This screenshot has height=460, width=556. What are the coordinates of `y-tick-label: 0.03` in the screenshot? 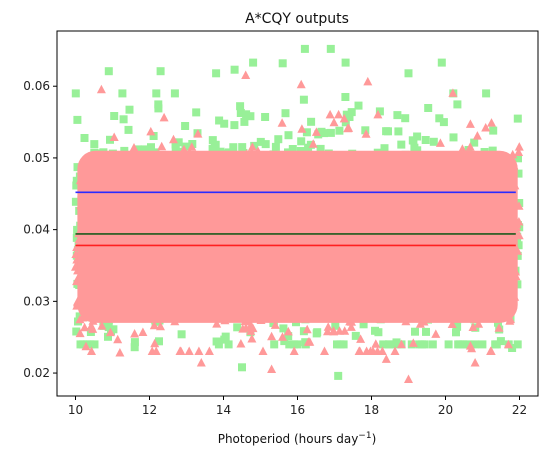 It's located at (36, 301).